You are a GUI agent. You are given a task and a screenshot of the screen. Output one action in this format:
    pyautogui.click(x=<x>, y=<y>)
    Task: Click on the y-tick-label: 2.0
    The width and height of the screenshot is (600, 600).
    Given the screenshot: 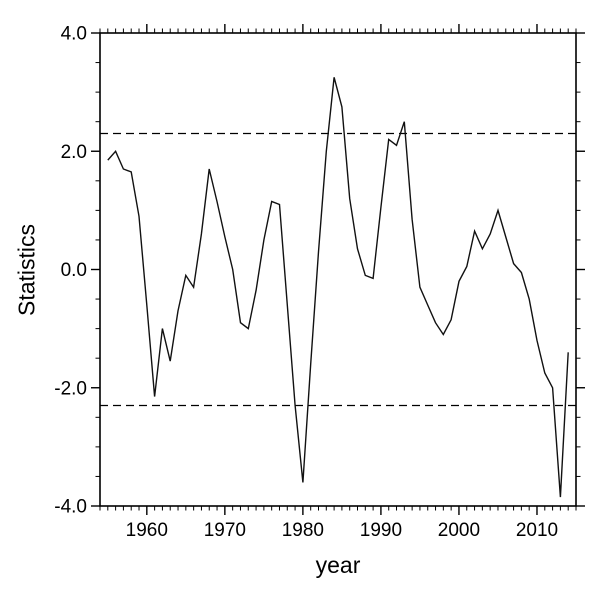 What is the action you would take?
    pyautogui.click(x=74, y=152)
    